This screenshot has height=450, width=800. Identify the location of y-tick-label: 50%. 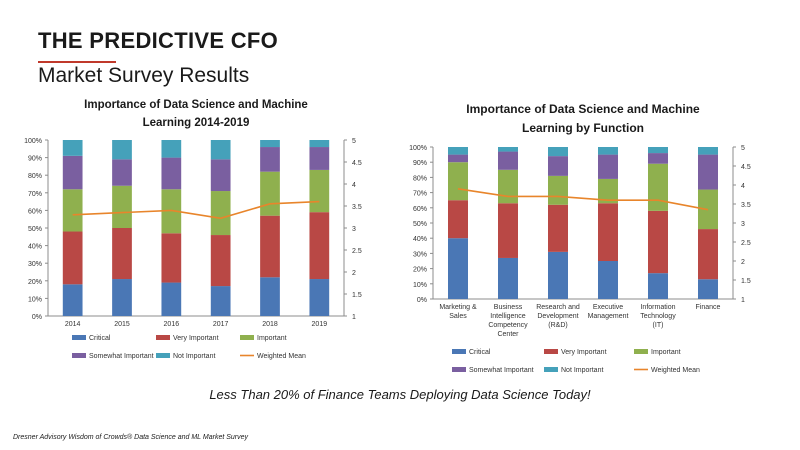
(420, 224).